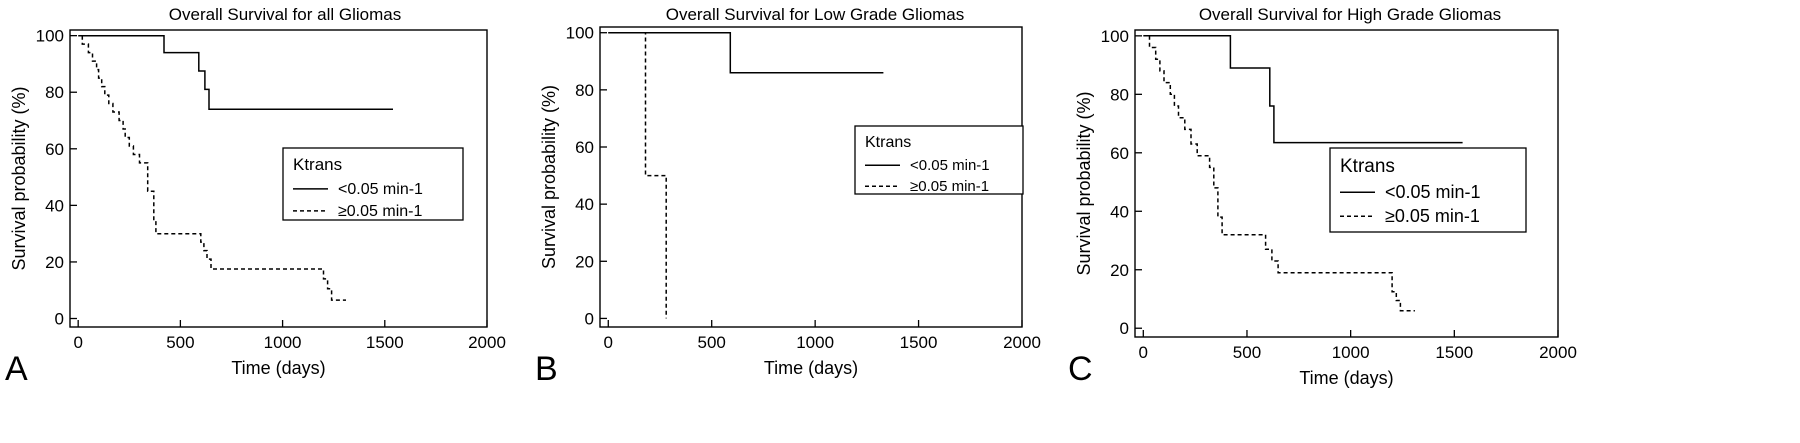 This screenshot has height=443, width=1800. Describe the element at coordinates (815, 14) in the screenshot. I see `chart-title: Overall Survival for Low Grade Gliomas` at that location.